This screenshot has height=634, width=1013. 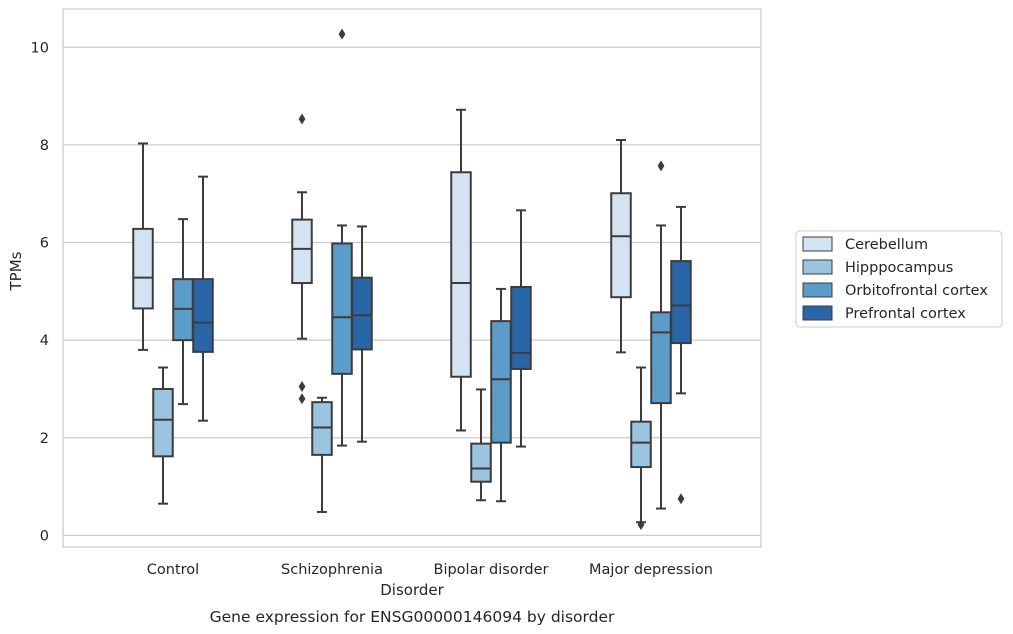 I want to click on y-tick-label: 10, so click(x=40, y=48).